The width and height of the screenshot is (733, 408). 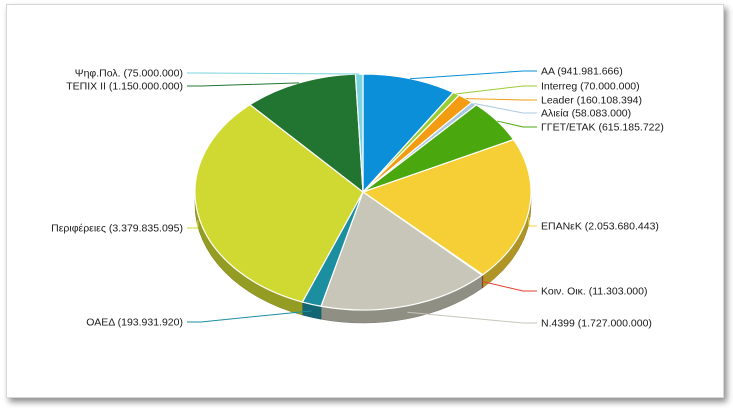 What do you see at coordinates (501, 99) in the screenshot?
I see `leader-line-leader` at bounding box center [501, 99].